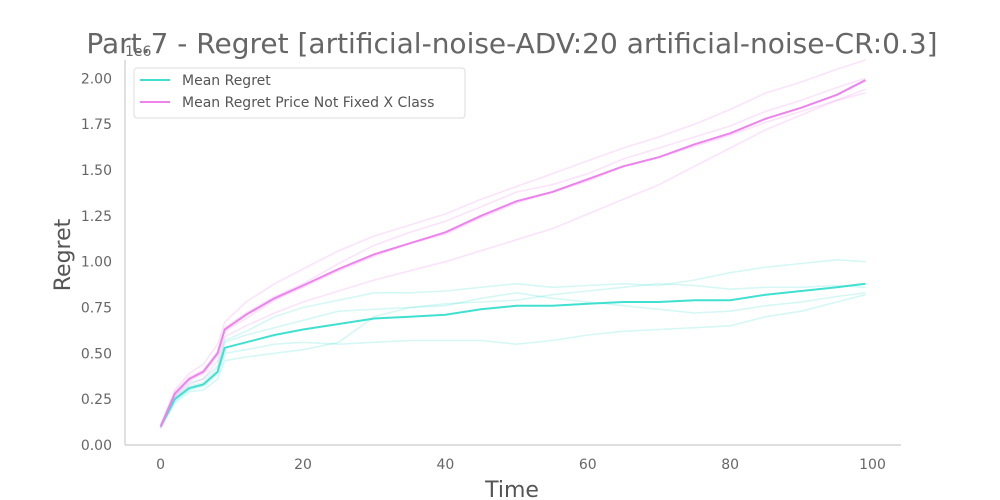  Describe the element at coordinates (226, 81) in the screenshot. I see `legend-label-mean-regret: Mean Regret` at that location.